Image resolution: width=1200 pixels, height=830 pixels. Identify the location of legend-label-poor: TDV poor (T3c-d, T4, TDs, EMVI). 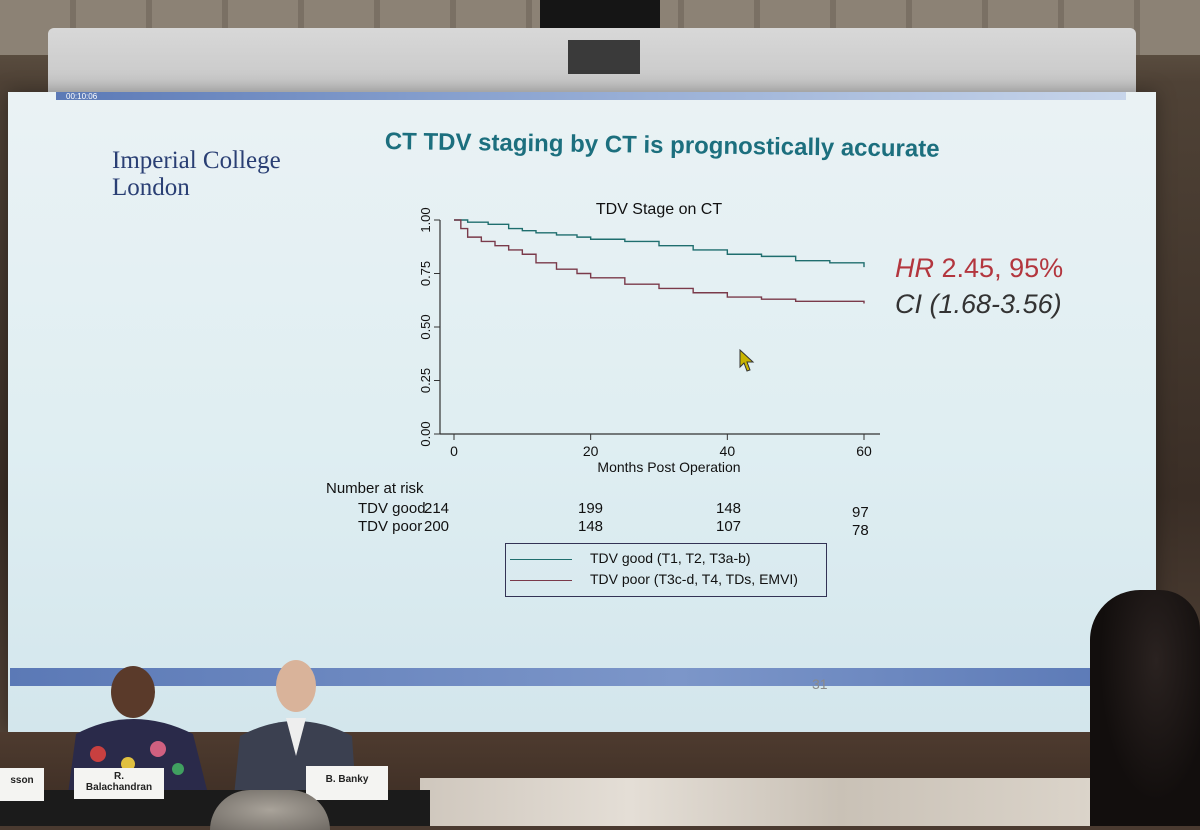
(694, 579).